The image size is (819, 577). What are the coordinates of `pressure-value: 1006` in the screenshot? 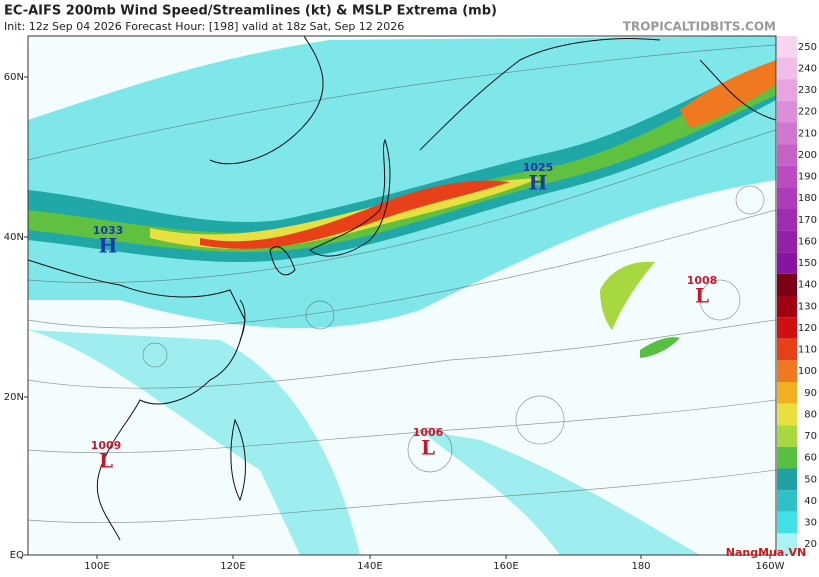 It's located at (428, 432).